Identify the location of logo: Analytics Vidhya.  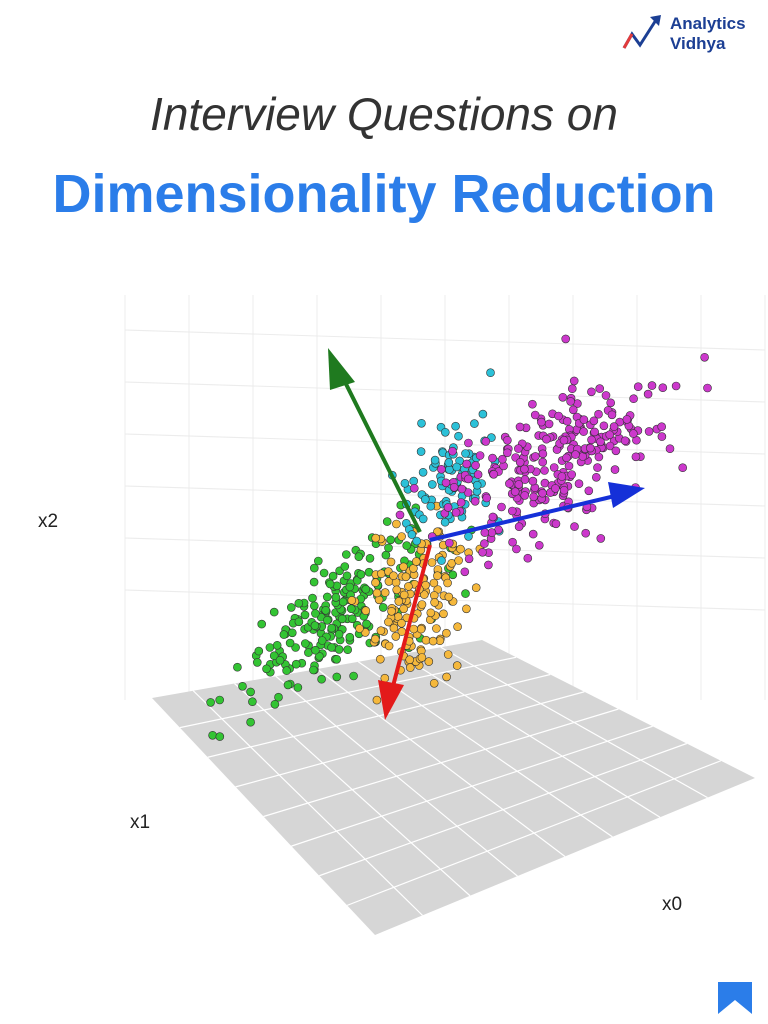
(684, 33).